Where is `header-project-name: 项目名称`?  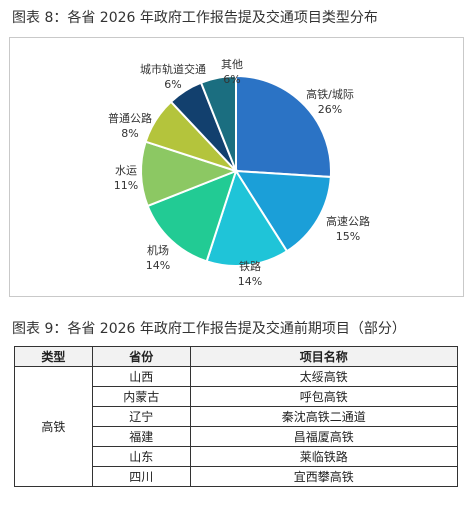 header-project-name: 项目名称 is located at coordinates (324, 356).